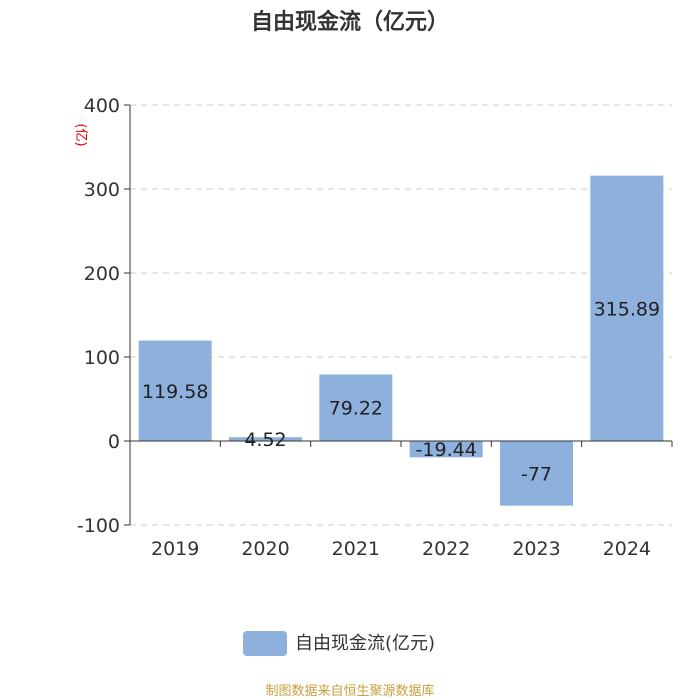 The image size is (700, 700). What do you see at coordinates (350, 22) in the screenshot?
I see `chart-title: 自由现金流（亿元）` at bounding box center [350, 22].